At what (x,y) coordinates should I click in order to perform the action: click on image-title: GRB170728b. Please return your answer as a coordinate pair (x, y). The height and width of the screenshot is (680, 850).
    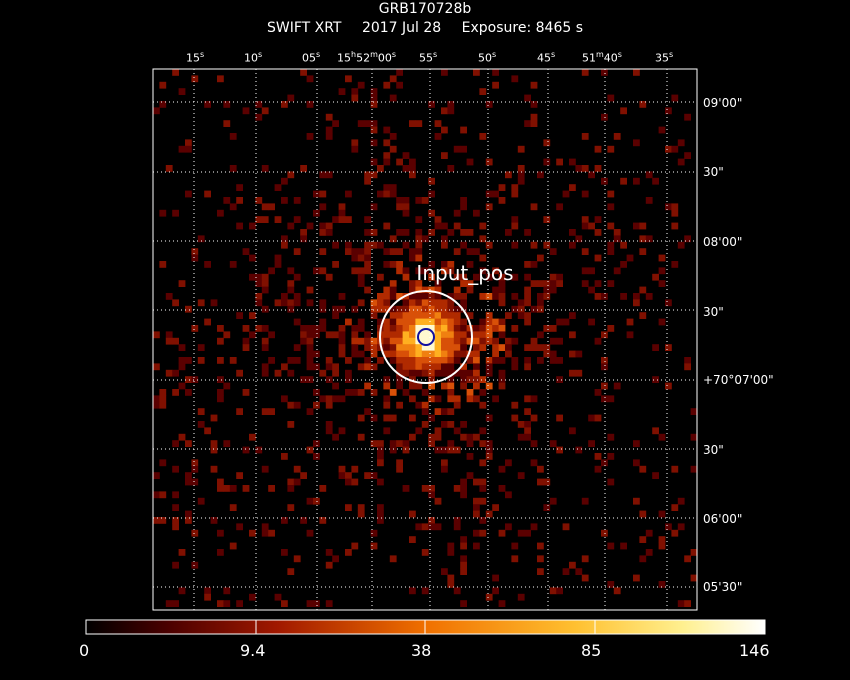
    Looking at the image, I should click on (425, 9).